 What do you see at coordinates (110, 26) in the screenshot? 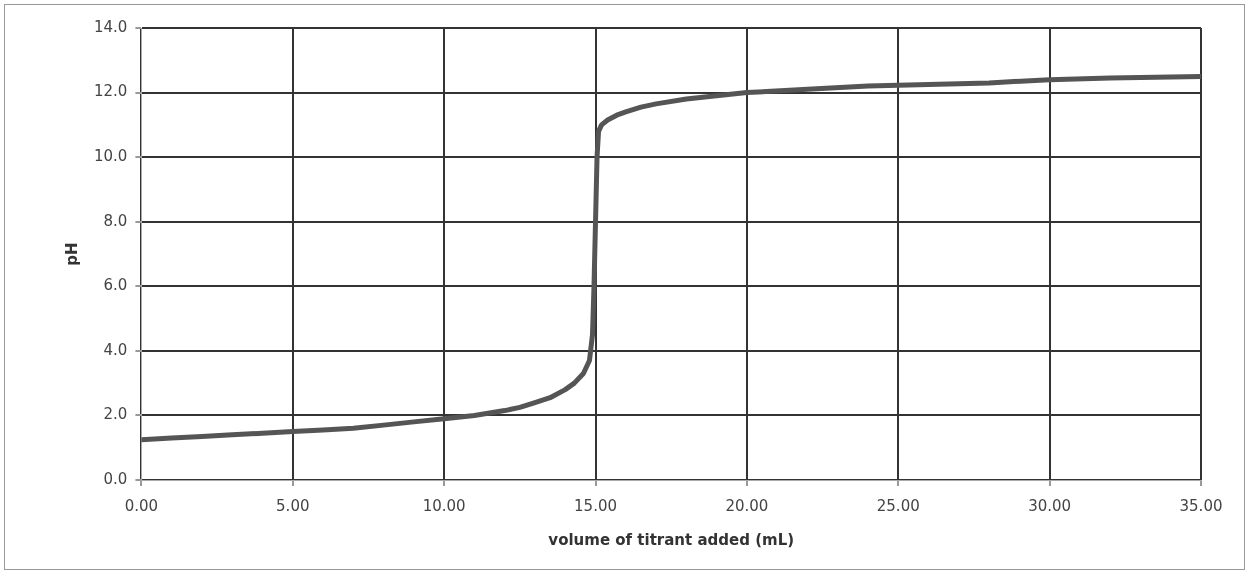
I see `y-tick-label: 14.0` at bounding box center [110, 26].